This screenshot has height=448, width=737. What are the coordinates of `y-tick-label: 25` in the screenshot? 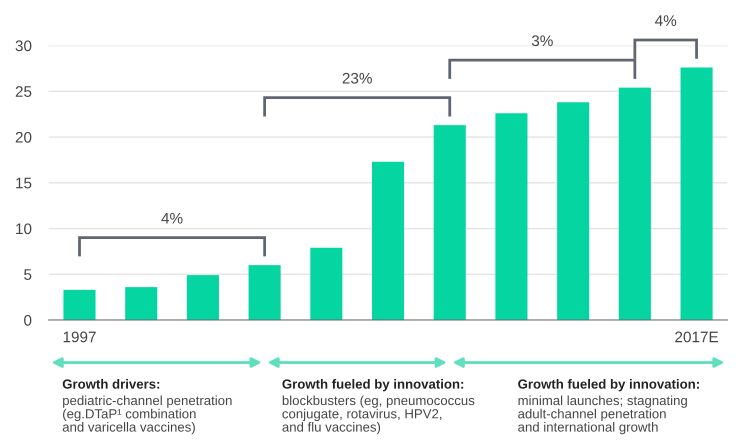 It's located at (24, 91).